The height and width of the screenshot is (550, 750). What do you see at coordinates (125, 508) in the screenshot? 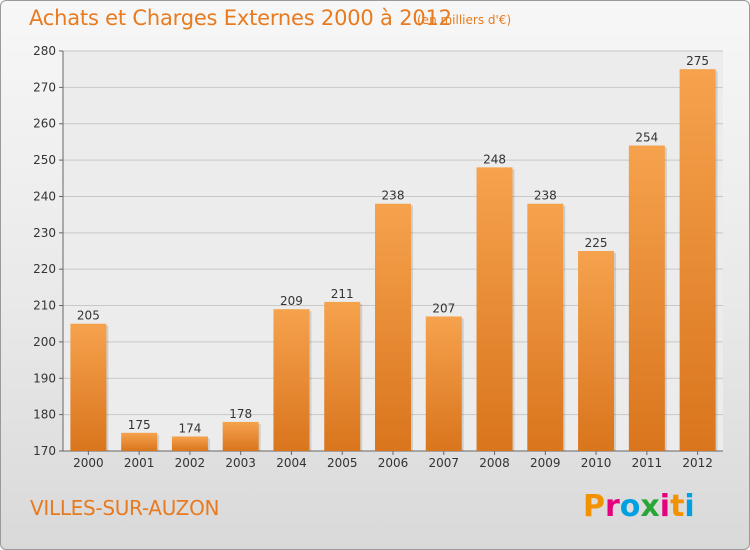
I see `commune-name: VILLES-SUR-AUZON` at bounding box center [125, 508].